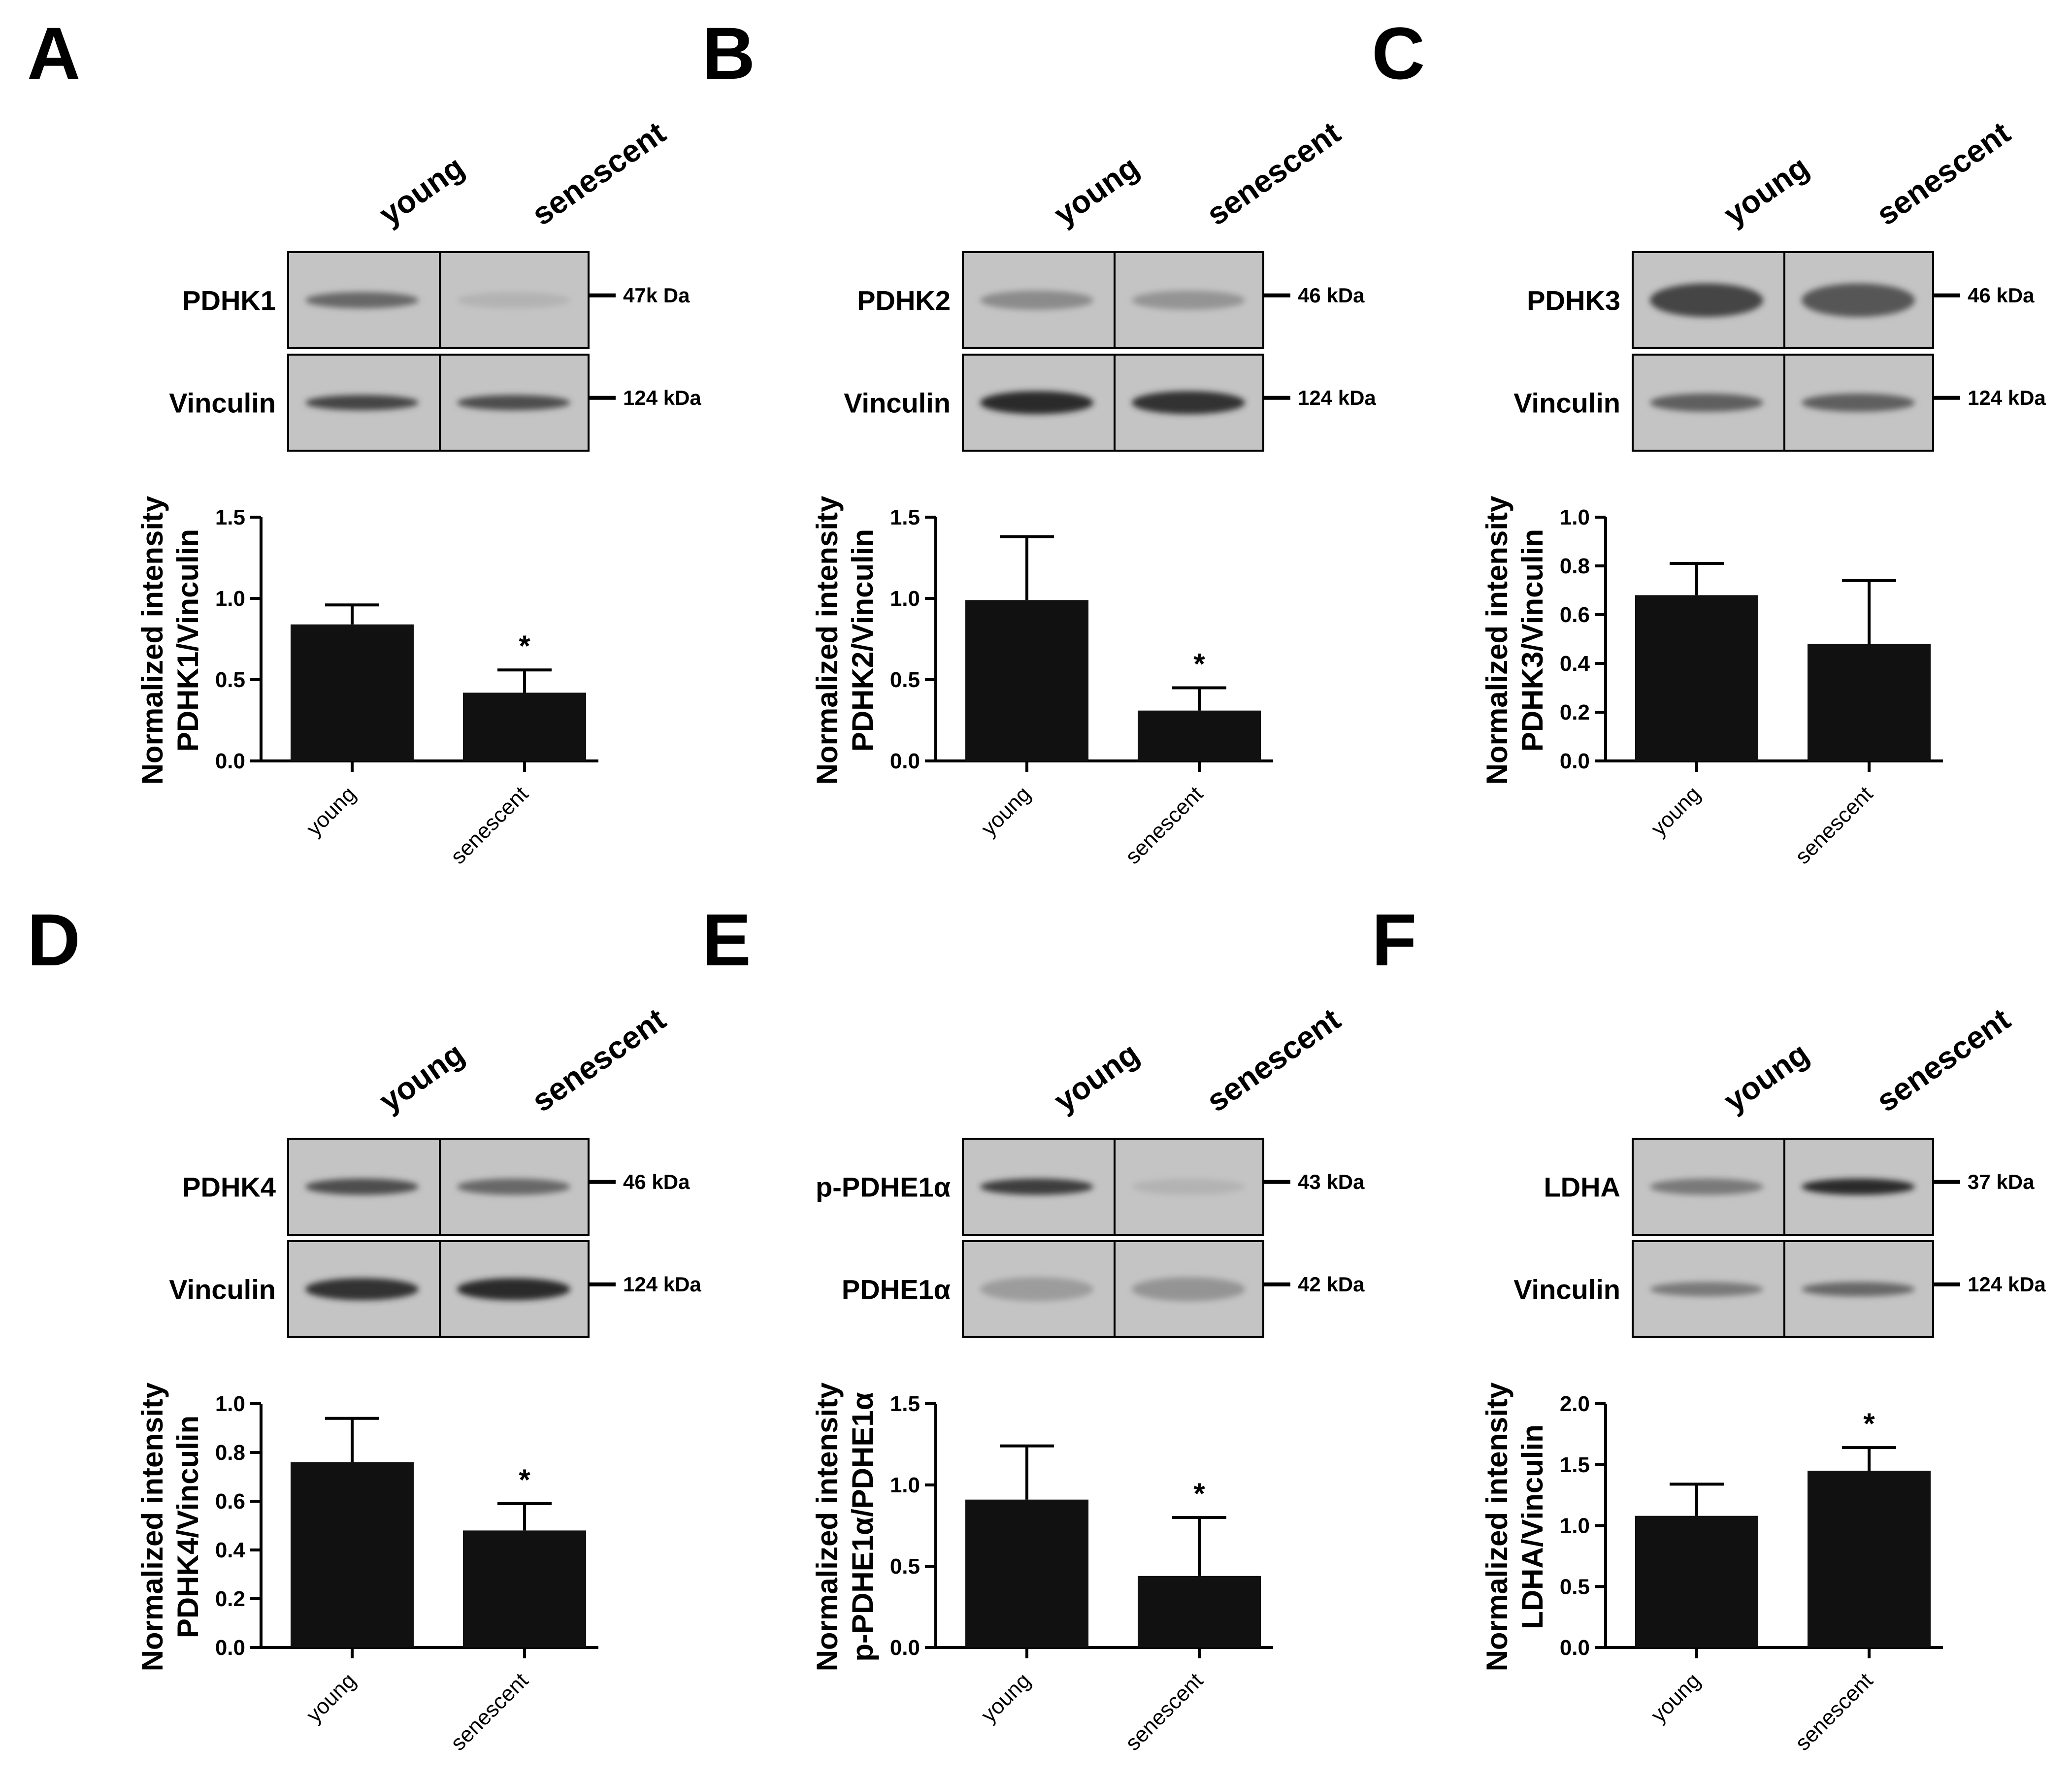 This screenshot has height=1779, width=2072. Describe the element at coordinates (1575, 566) in the screenshot. I see `y-tick-label: 0.8` at that location.